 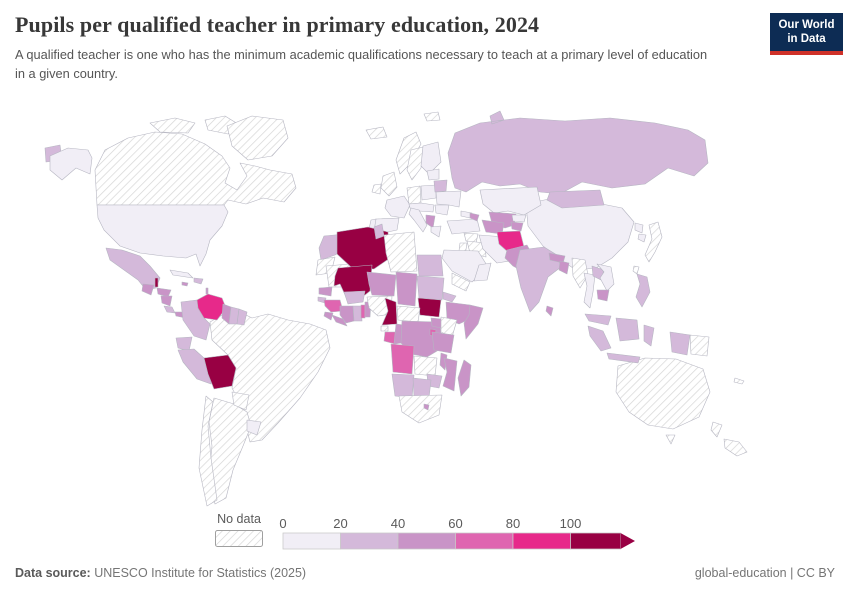 I want to click on country-balkans, so click(x=430, y=221).